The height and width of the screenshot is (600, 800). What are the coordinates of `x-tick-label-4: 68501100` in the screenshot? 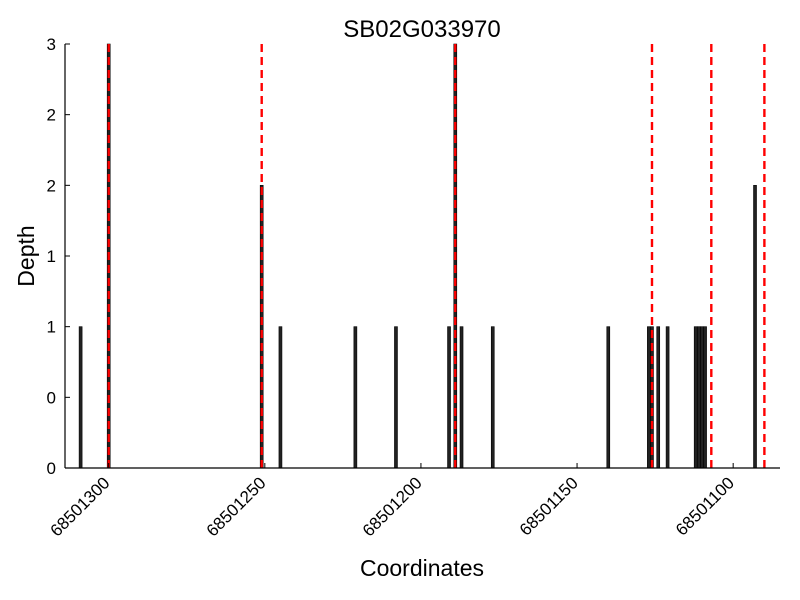 It's located at (705, 506).